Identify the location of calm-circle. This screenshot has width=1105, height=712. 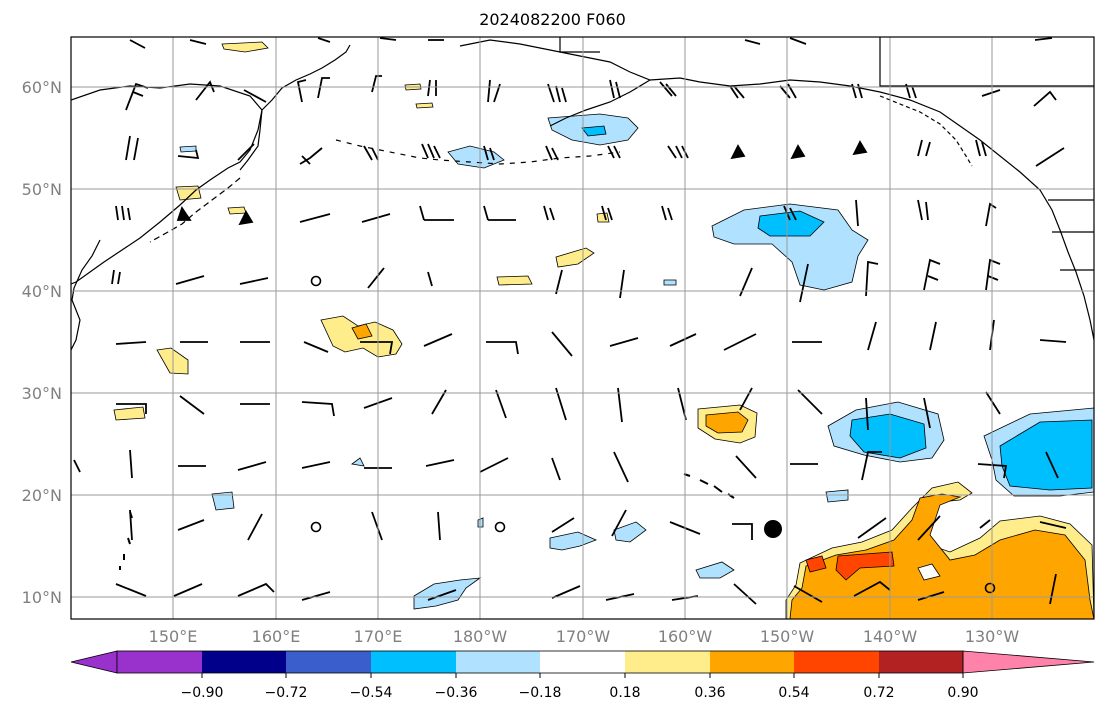
(316, 281).